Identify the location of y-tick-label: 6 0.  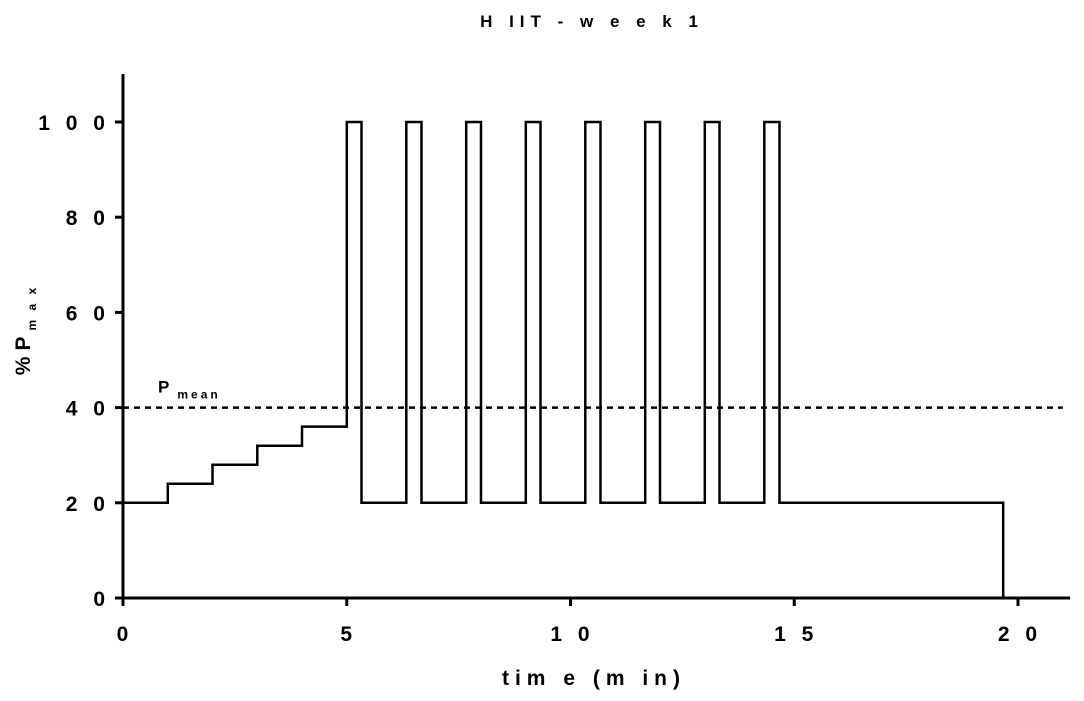
(88, 313).